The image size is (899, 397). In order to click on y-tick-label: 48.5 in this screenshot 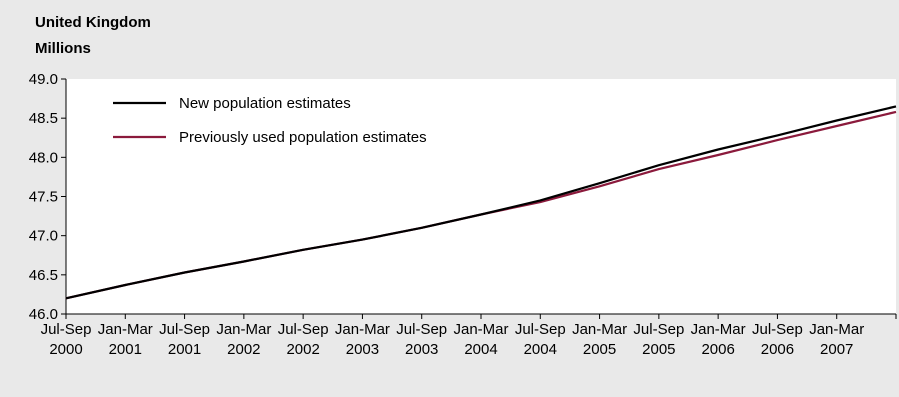, I will do `click(43, 118)`.